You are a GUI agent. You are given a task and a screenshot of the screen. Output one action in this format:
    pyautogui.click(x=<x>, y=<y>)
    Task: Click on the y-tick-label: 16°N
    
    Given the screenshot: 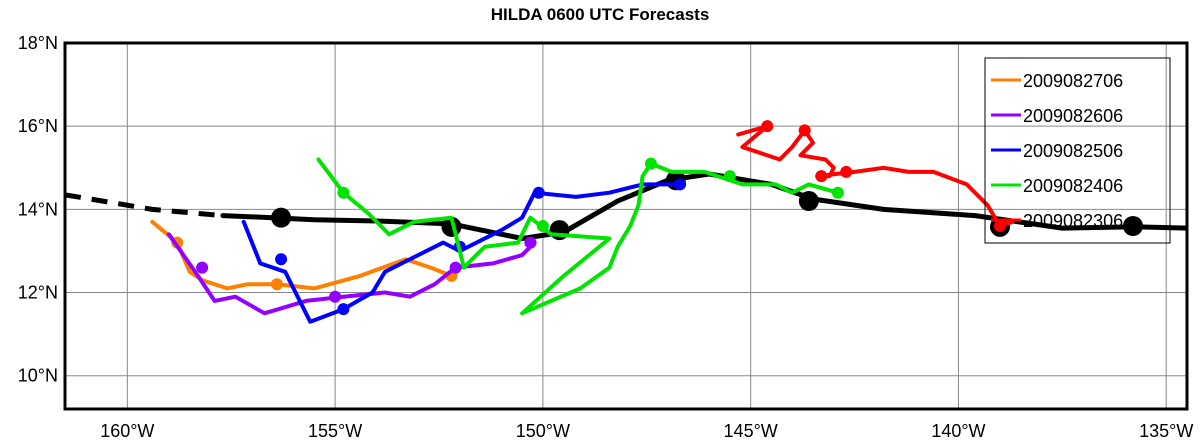 What is the action you would take?
    pyautogui.click(x=38, y=126)
    